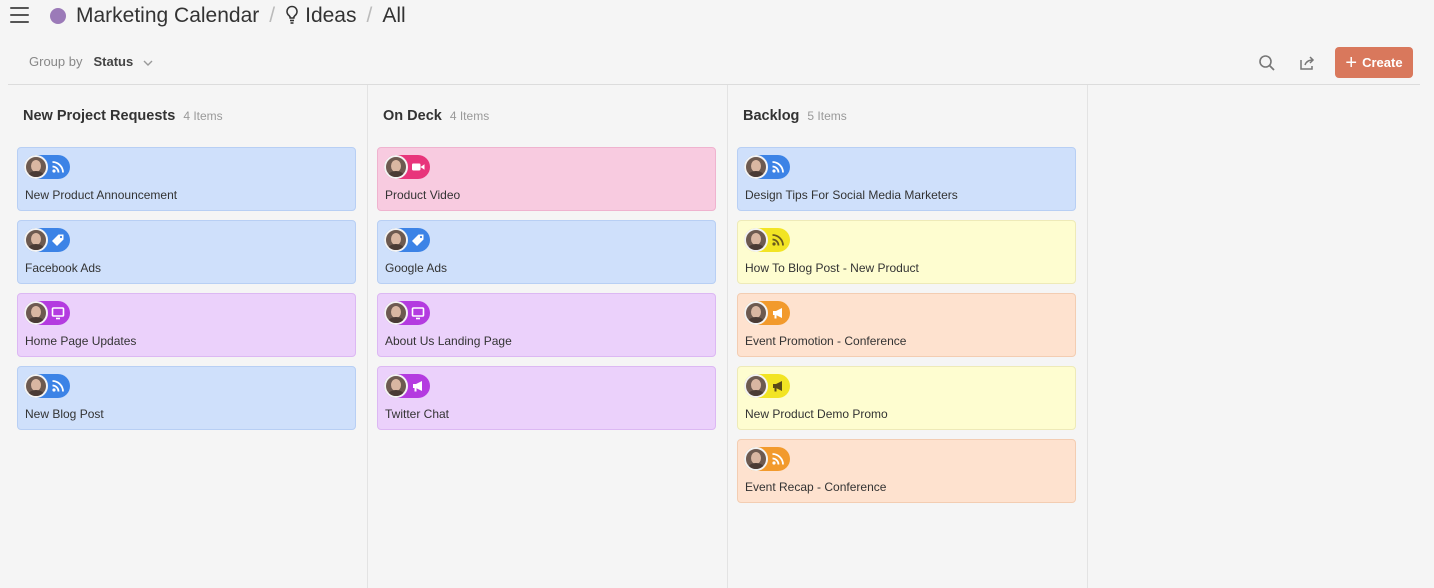  I want to click on column-item-count: 5 Items, so click(827, 116).